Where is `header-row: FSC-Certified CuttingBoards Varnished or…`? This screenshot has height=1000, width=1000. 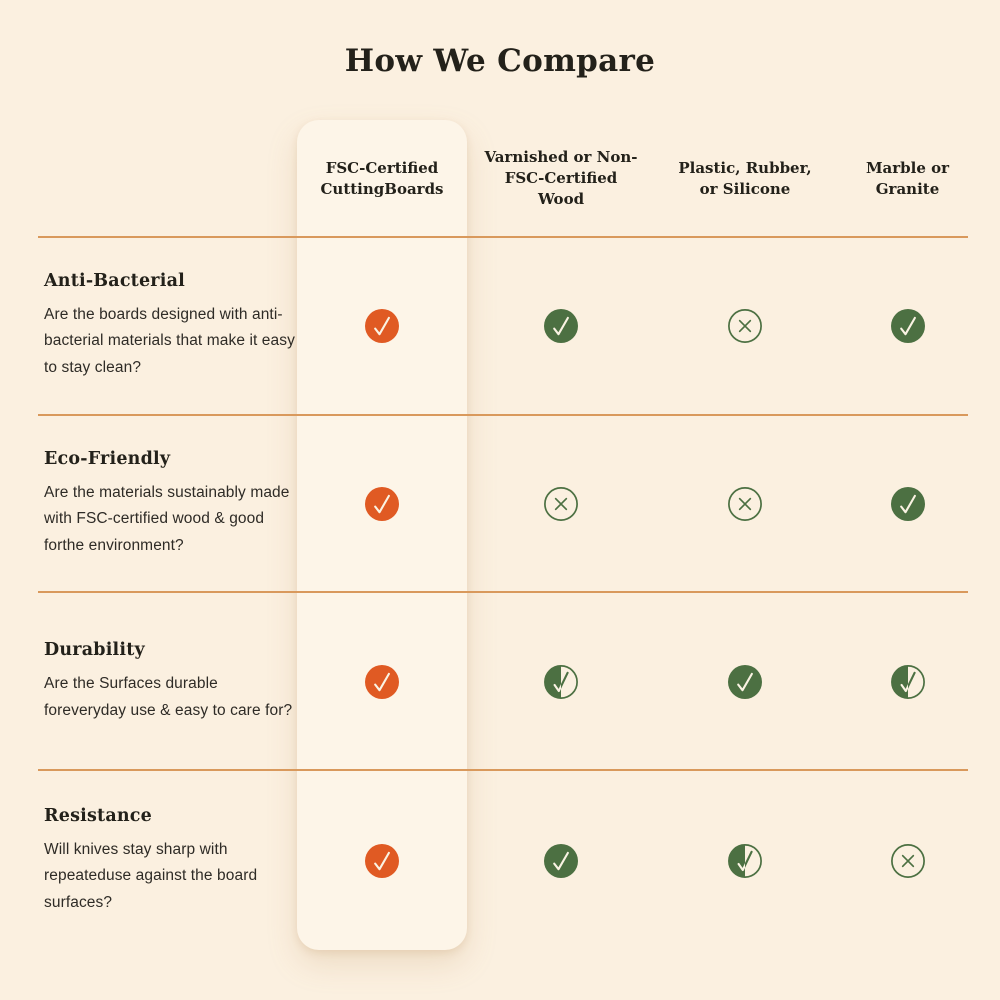 header-row: FSC-Certified CuttingBoards Varnished or… is located at coordinates (500, 178).